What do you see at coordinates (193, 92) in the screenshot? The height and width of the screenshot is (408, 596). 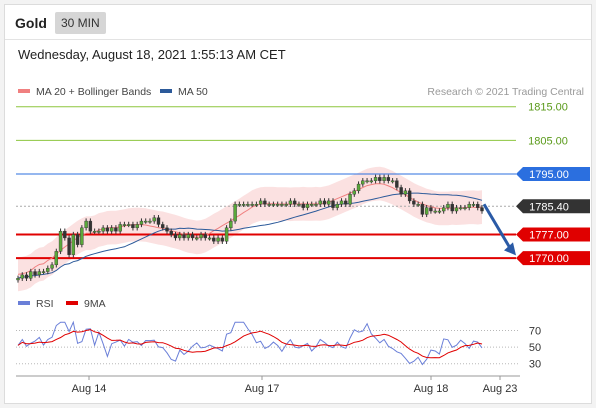 I see `legend-label: MA 50` at bounding box center [193, 92].